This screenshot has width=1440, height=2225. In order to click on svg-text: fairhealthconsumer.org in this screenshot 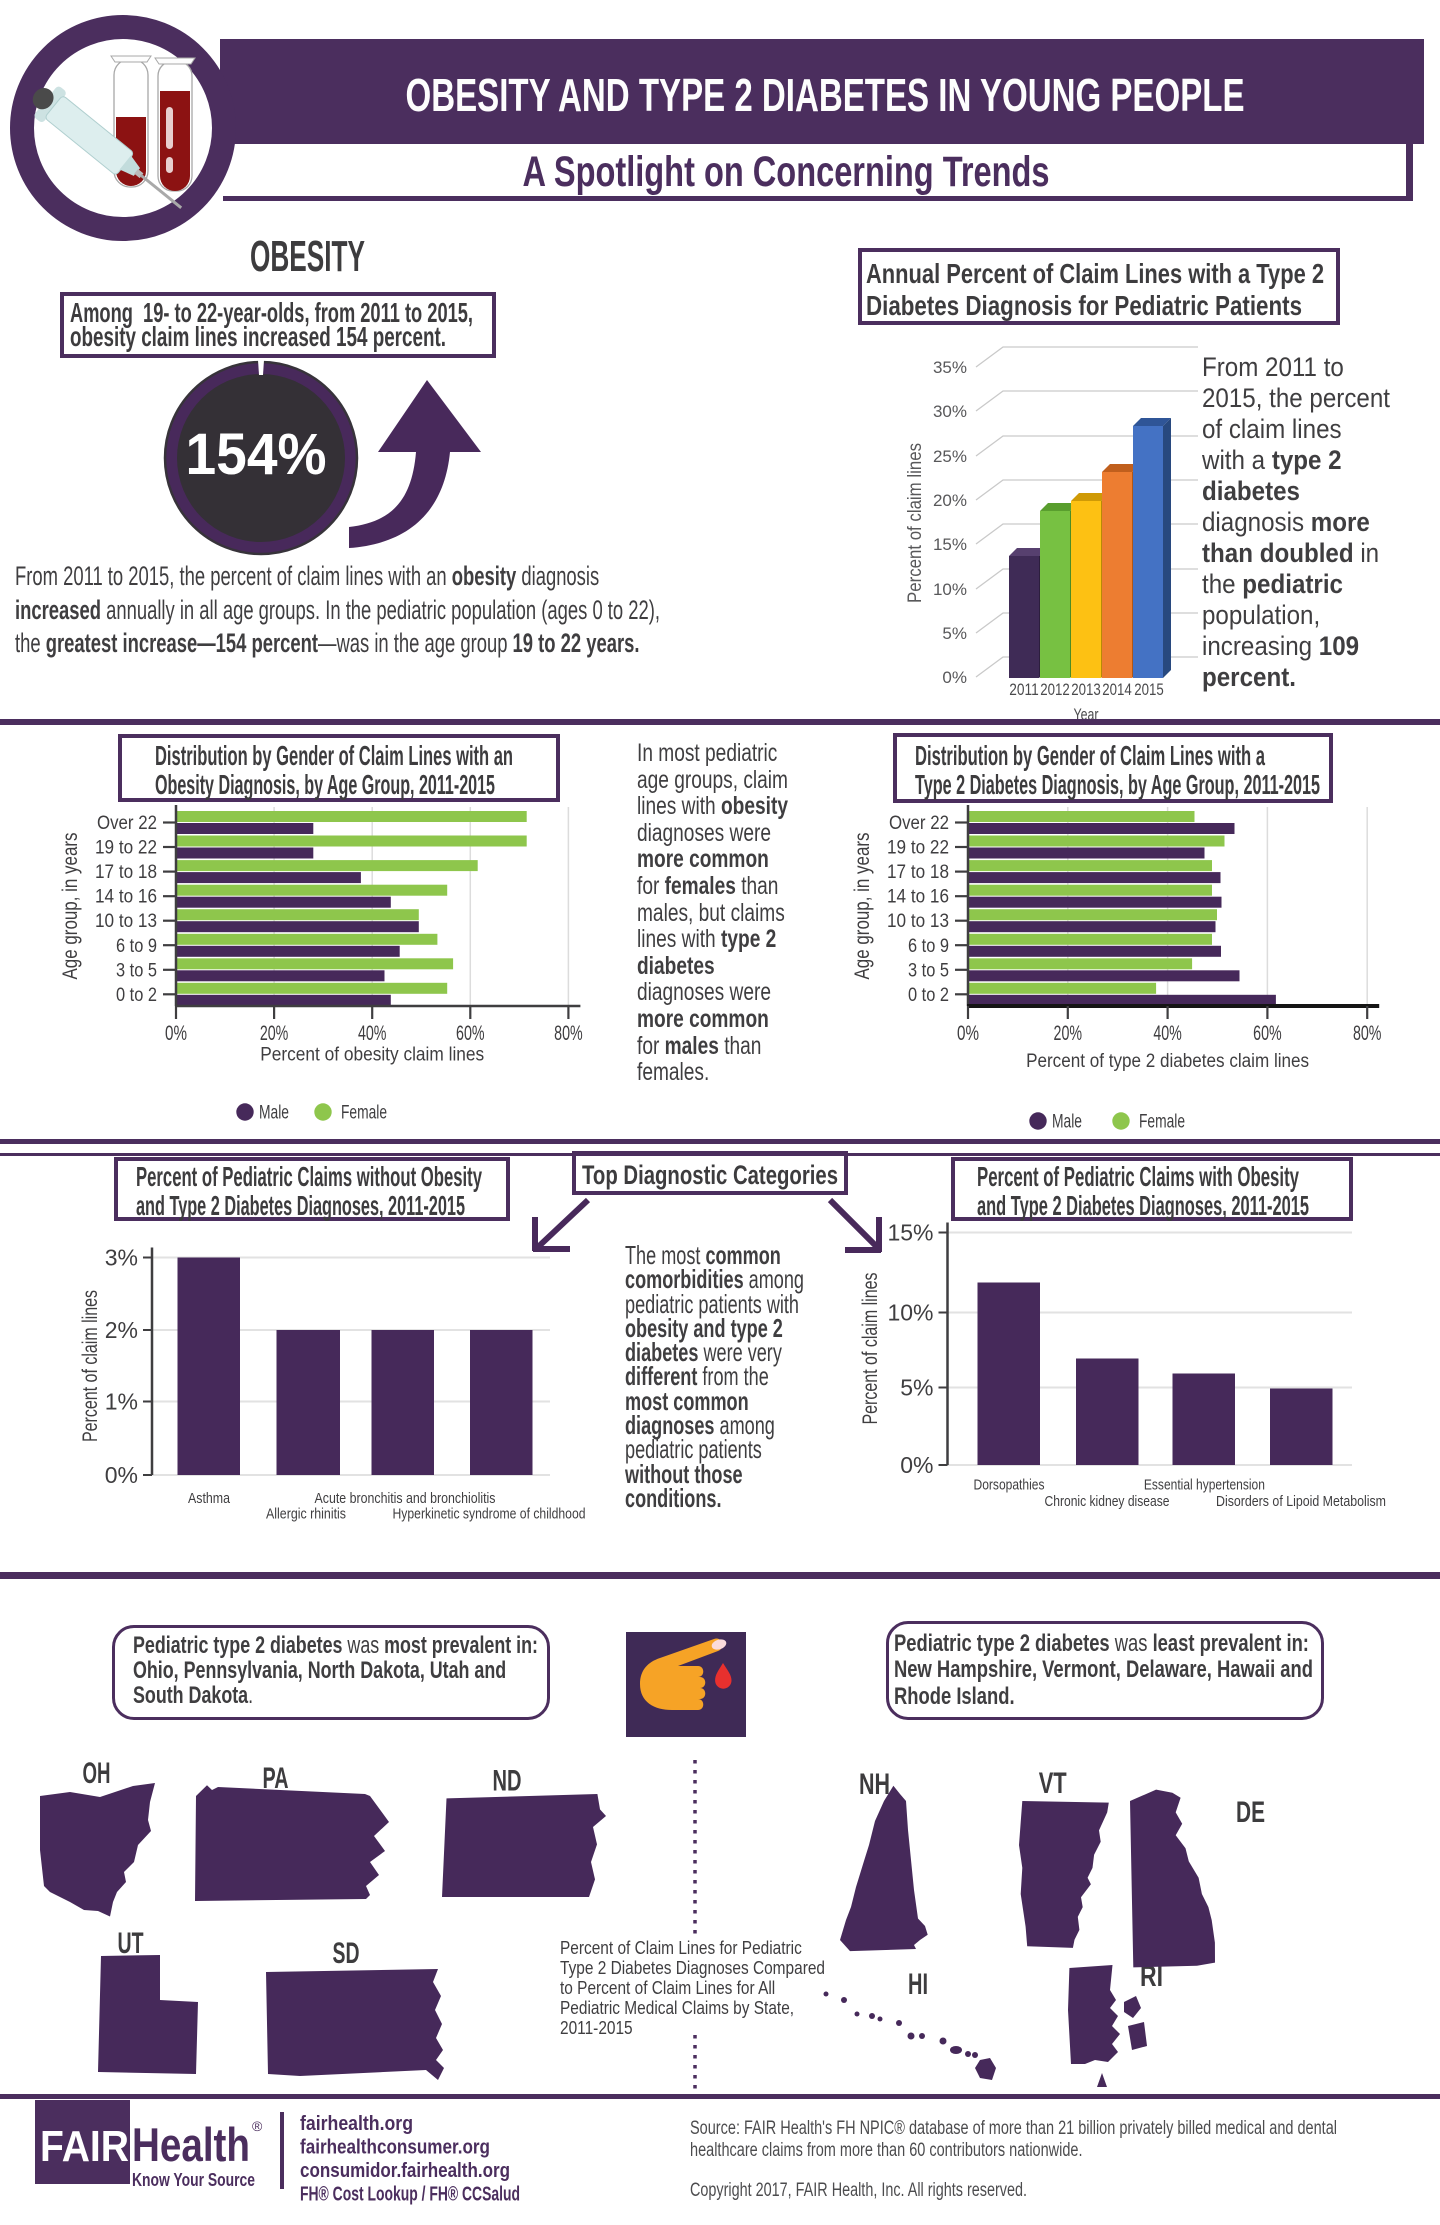, I will do `click(395, 2148)`.